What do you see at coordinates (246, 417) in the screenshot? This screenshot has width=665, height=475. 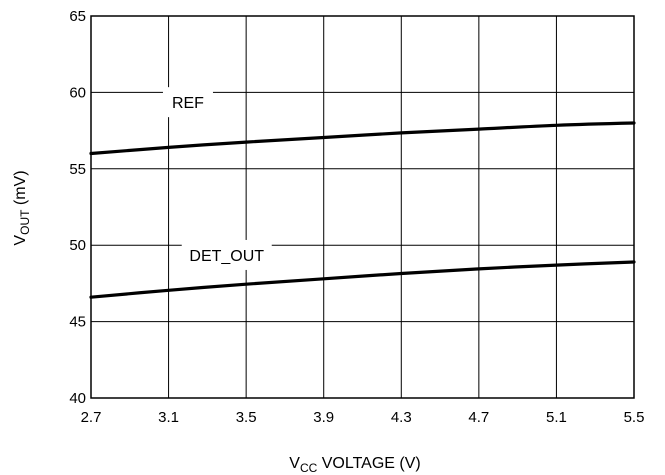 I see `x-tick-label: 3.5` at bounding box center [246, 417].